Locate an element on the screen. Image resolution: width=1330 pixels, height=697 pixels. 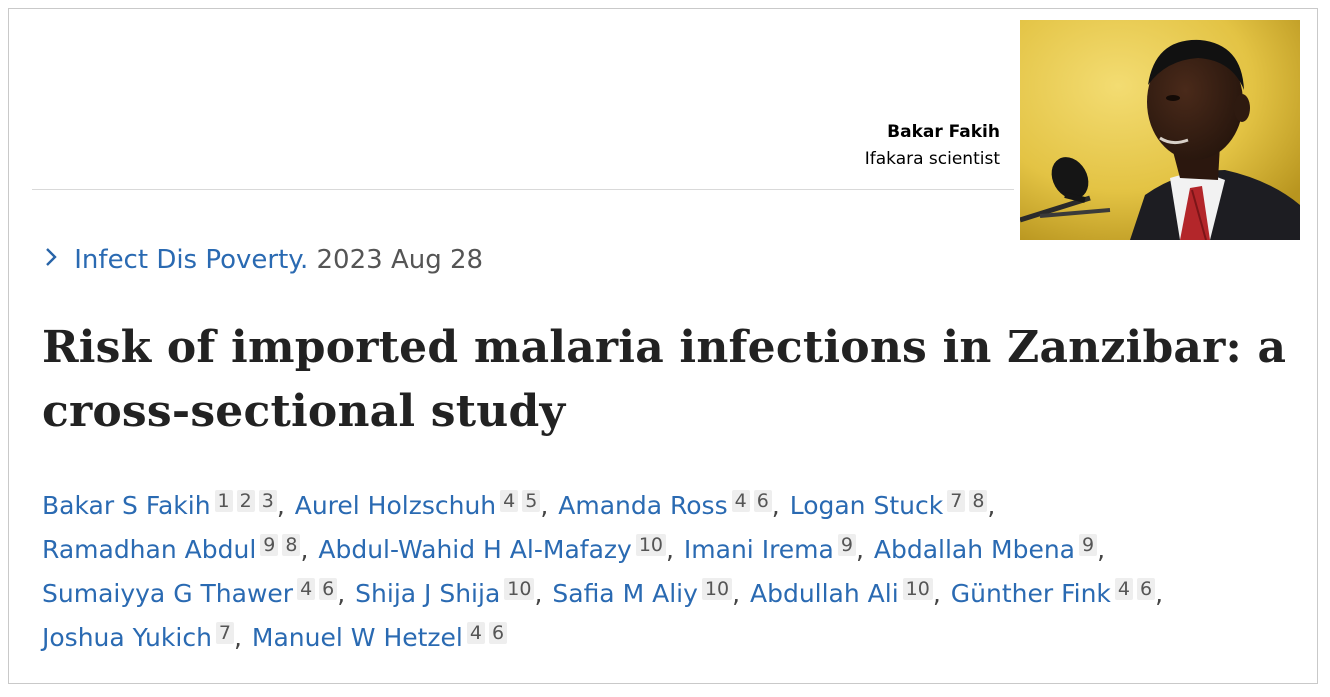
author-link: Safia M Aliy is located at coordinates (625, 593).